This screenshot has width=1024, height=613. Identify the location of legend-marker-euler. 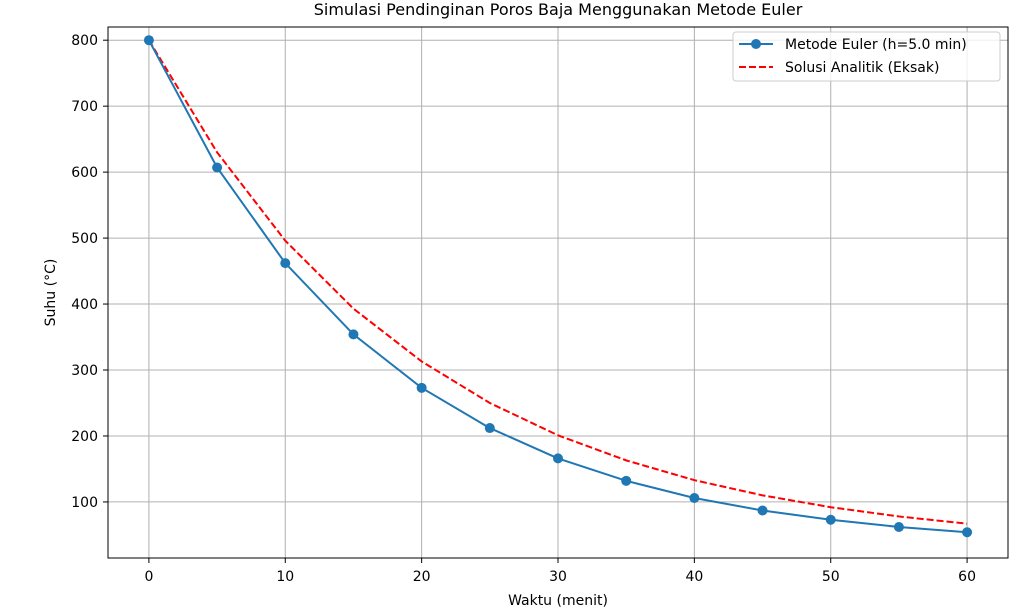
(756, 44).